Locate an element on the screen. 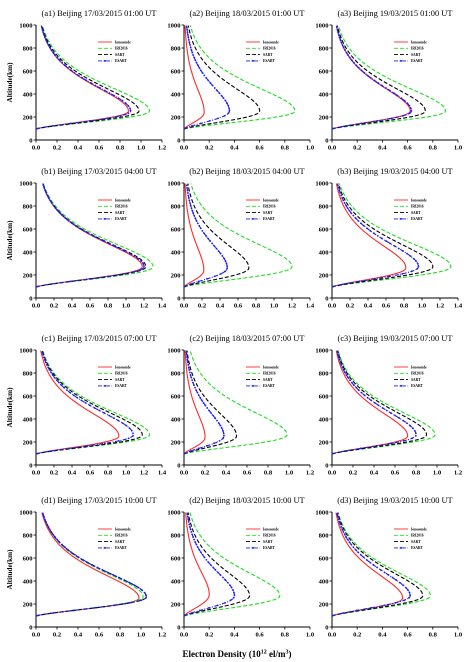 This screenshot has width=474, height=662. chart-title: (d1) Beijing 17/03/2015 10:00 UT is located at coordinates (98, 500).